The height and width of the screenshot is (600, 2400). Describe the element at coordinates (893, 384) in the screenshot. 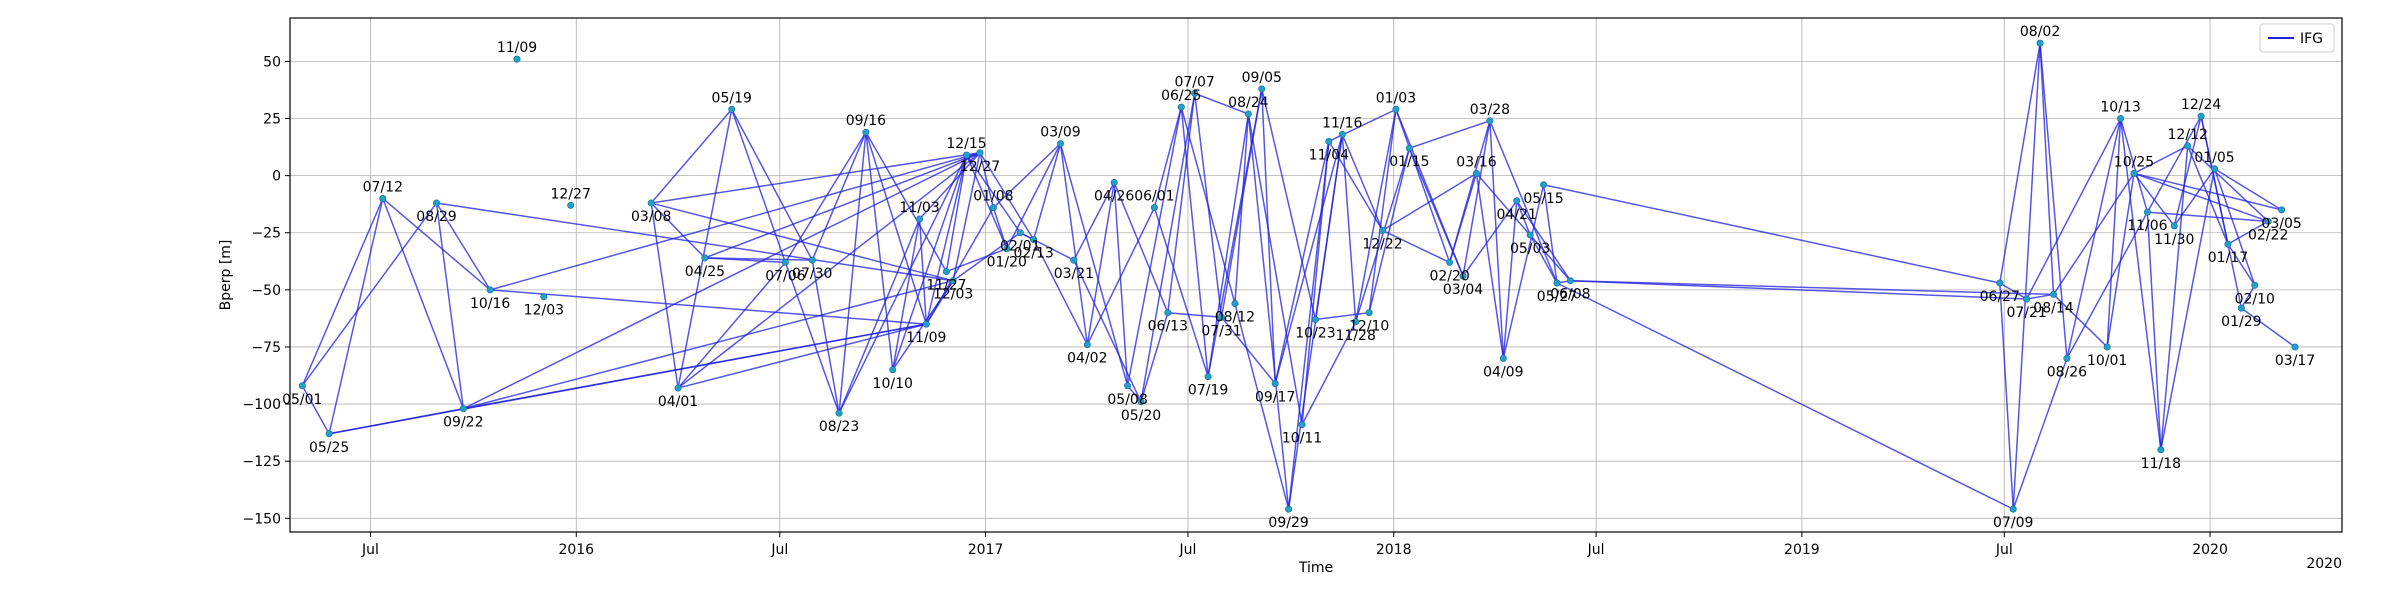

I see `acquisition-date-label: 10/10` at that location.